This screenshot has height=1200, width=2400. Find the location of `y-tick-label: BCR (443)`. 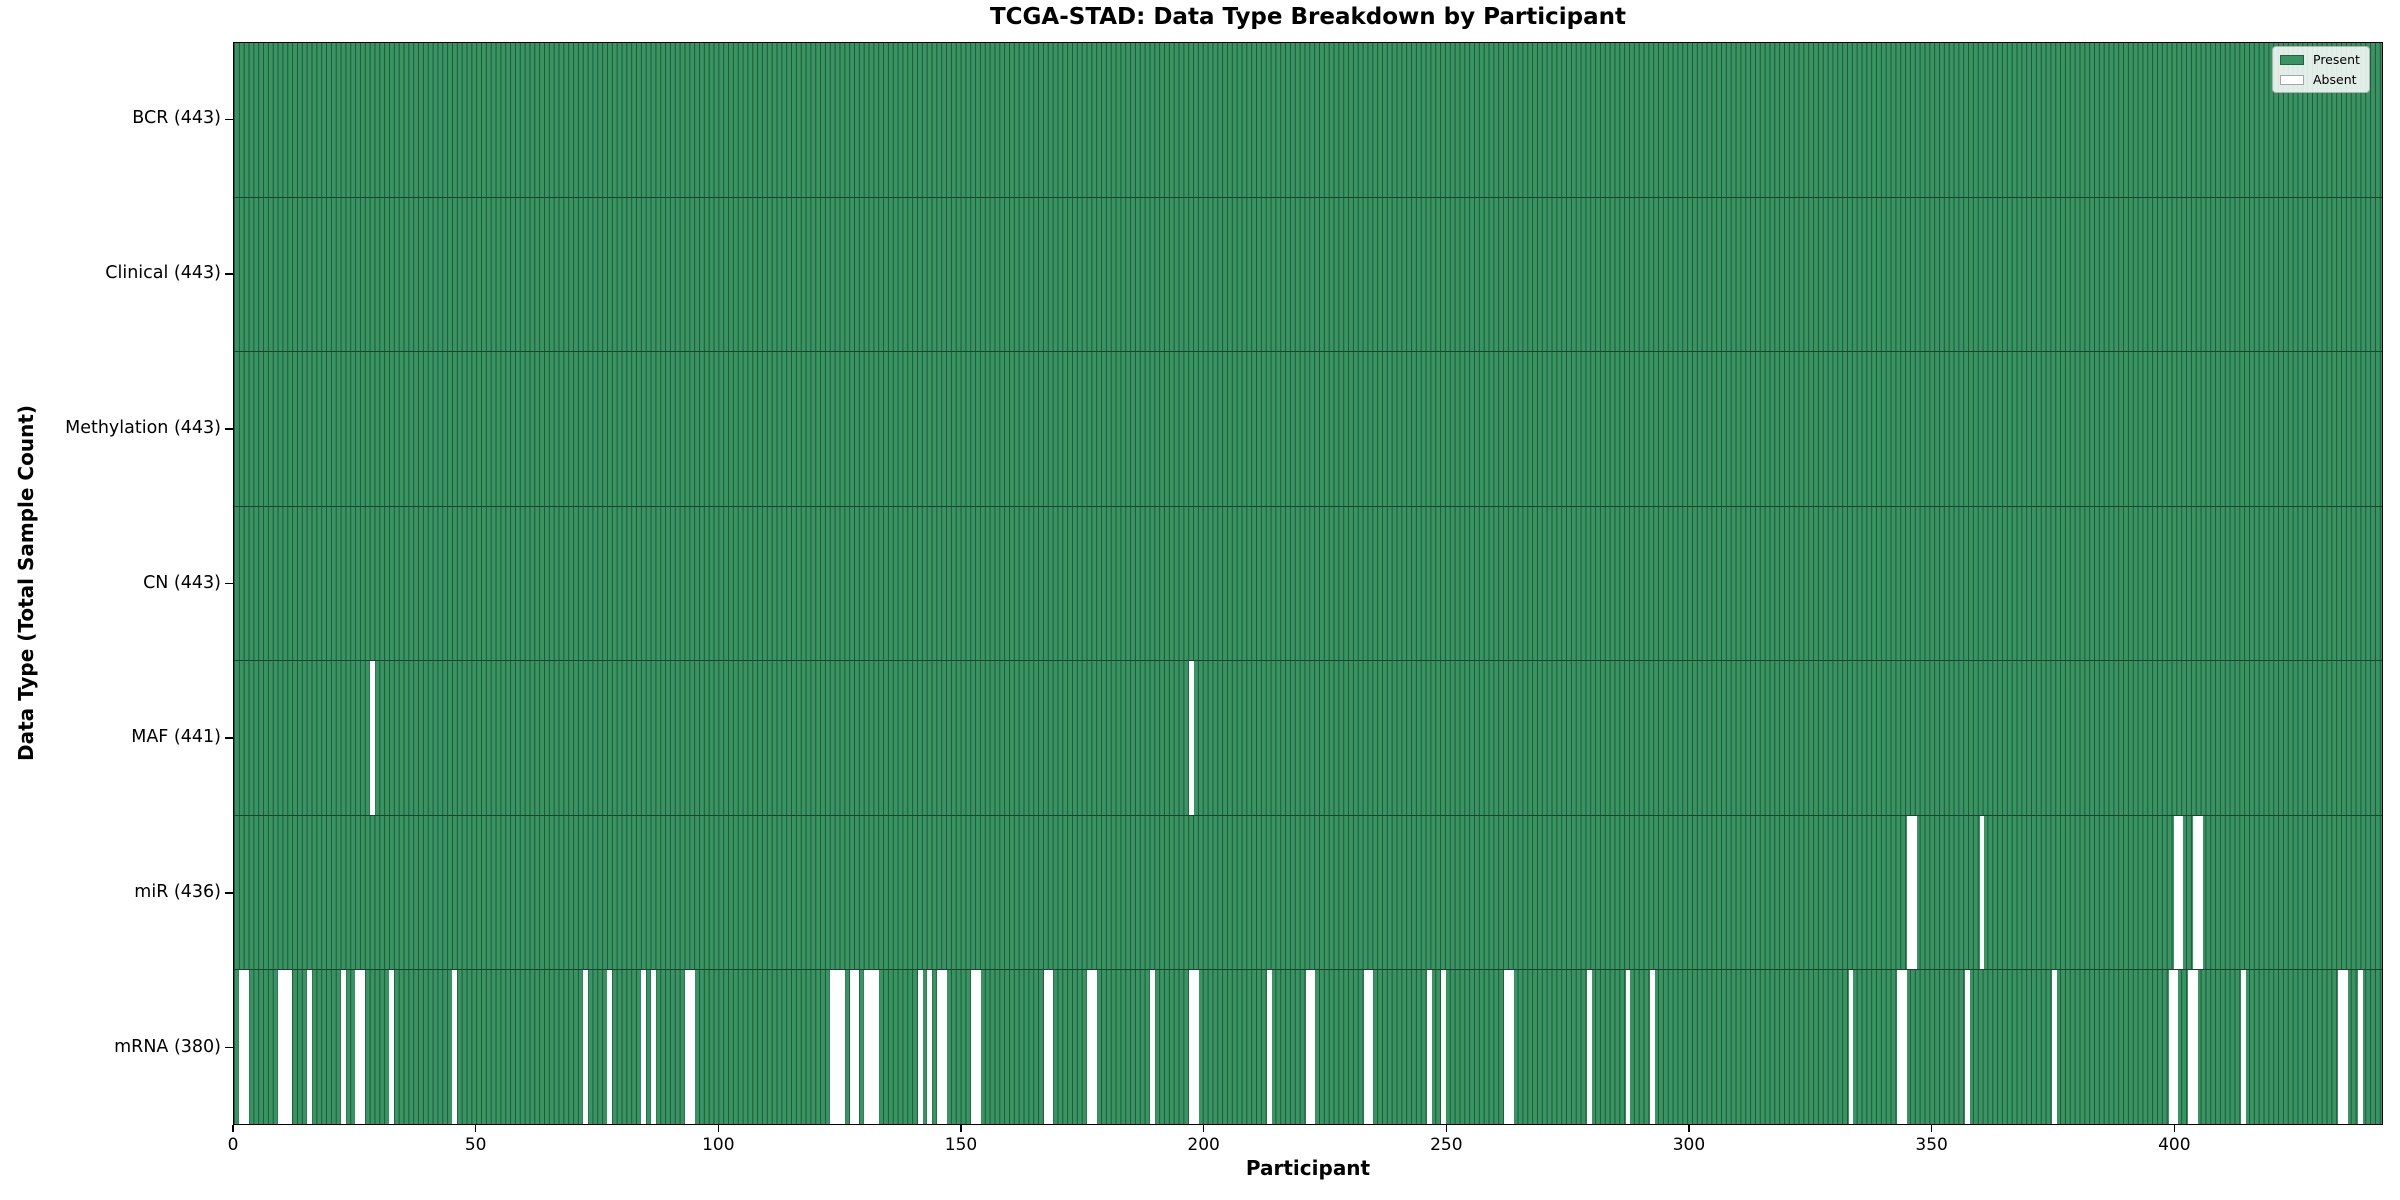

y-tick-label: BCR (443) is located at coordinates (176, 118).